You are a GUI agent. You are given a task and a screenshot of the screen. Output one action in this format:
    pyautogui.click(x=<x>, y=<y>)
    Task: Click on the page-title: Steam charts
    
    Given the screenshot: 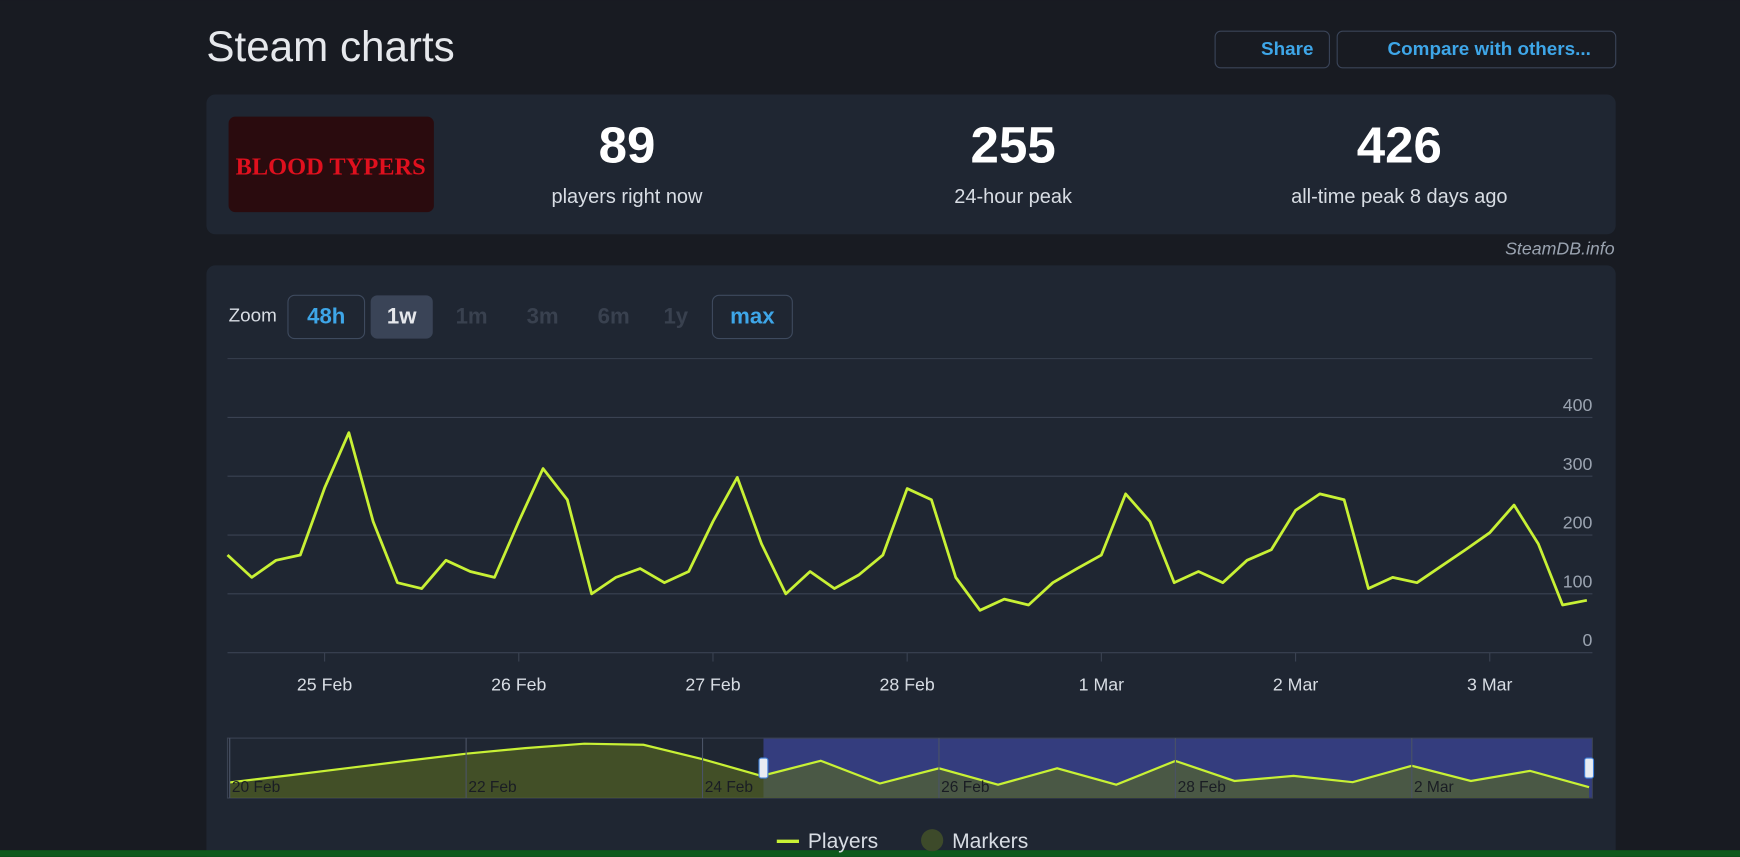 What is the action you would take?
    pyautogui.click(x=330, y=46)
    